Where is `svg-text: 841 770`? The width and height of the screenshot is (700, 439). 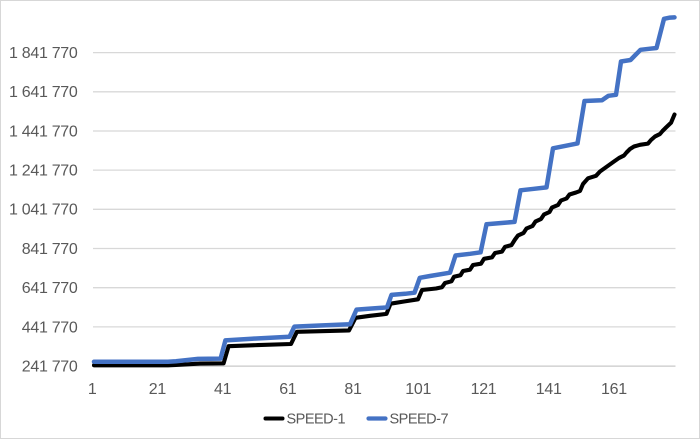
svg-text: 841 770 is located at coordinates (50, 249).